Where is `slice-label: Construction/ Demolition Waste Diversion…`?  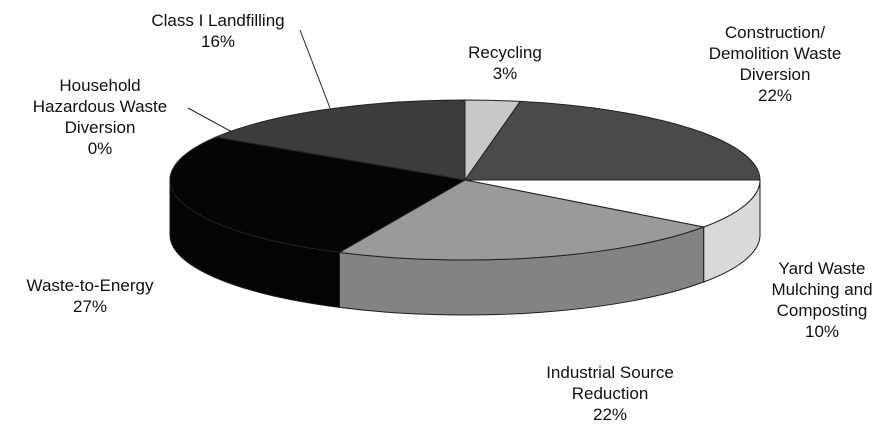 slice-label: Construction/ Demolition Waste Diversion… is located at coordinates (775, 64).